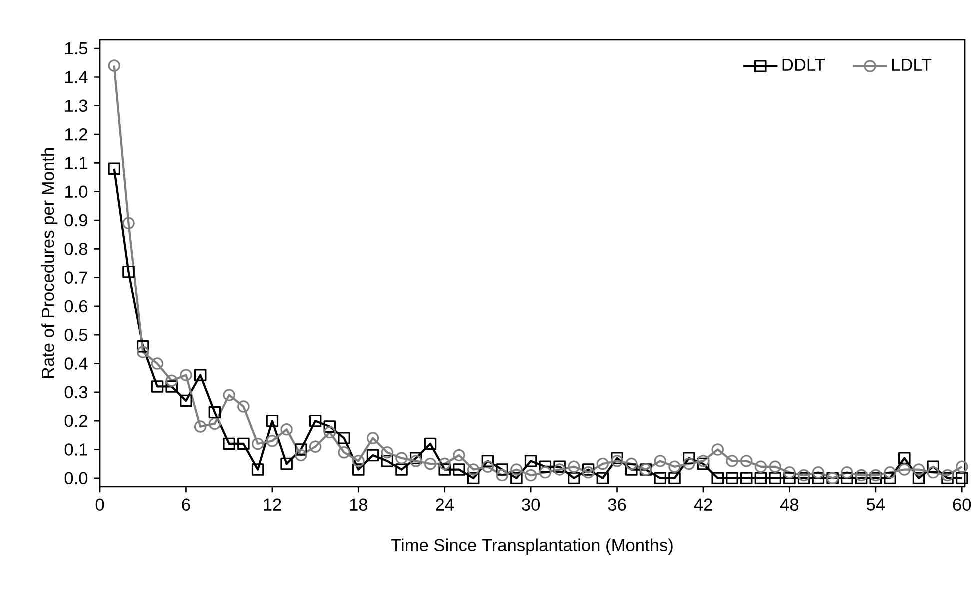 This screenshot has height=606, width=971. What do you see at coordinates (803, 65) in the screenshot?
I see `legend-label: DDLT` at bounding box center [803, 65].